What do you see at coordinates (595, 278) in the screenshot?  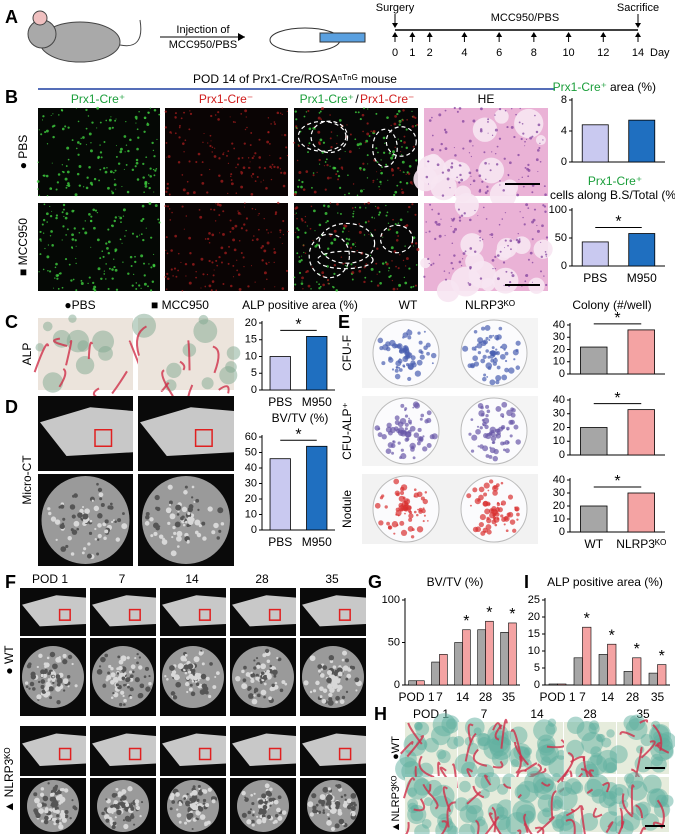 I see `x-tick-label: PBS` at bounding box center [595, 278].